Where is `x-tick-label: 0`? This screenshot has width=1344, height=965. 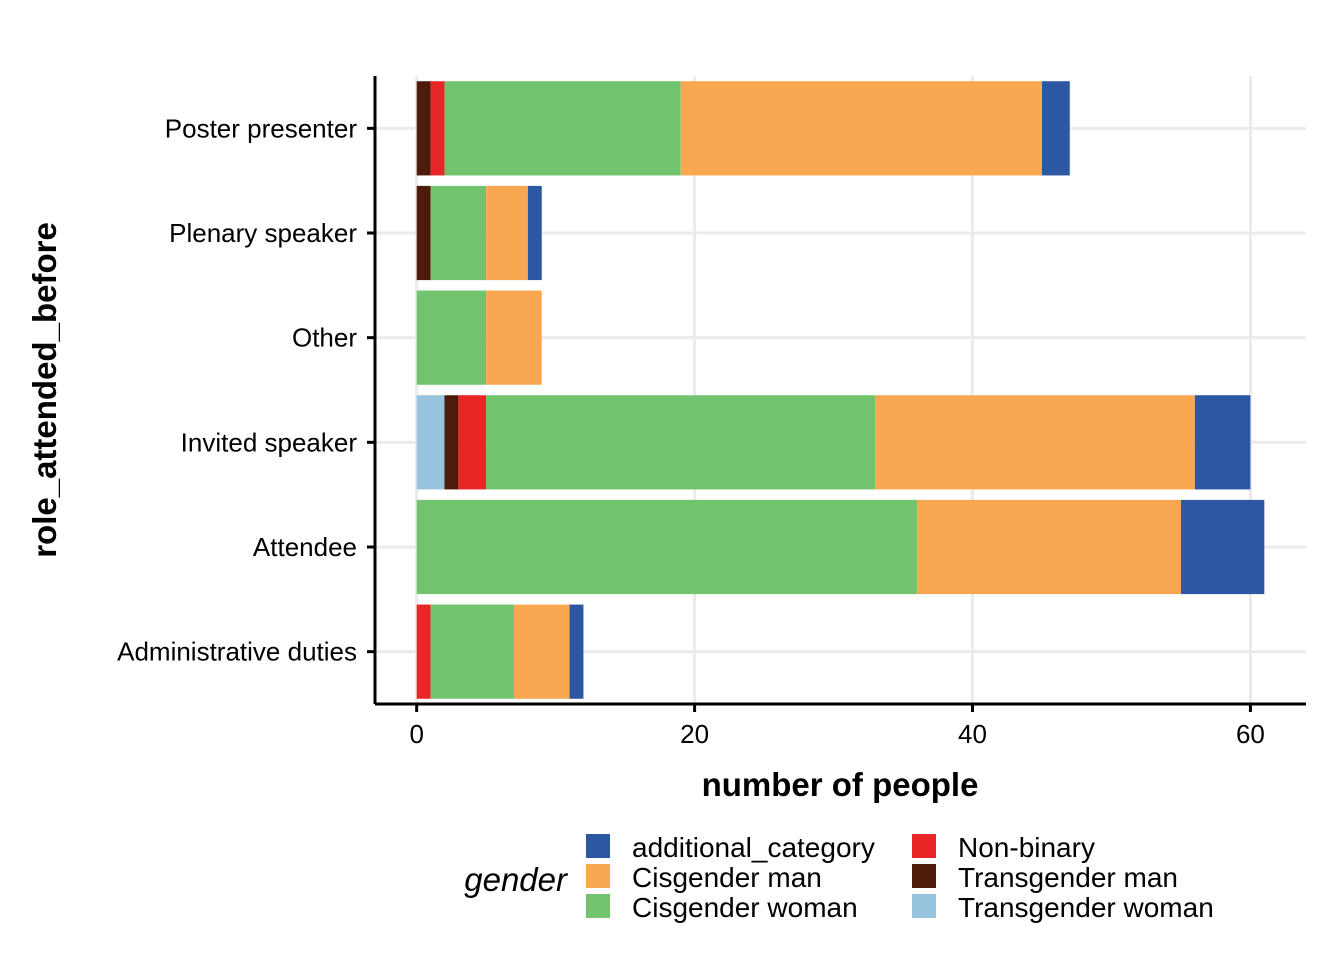 x-tick-label: 0 is located at coordinates (416, 734).